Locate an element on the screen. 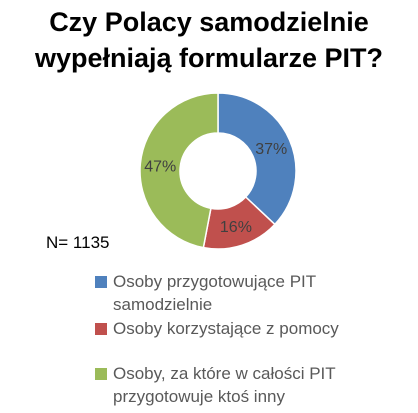 The width and height of the screenshot is (418, 413). legend-swatch-other is located at coordinates (101, 374).